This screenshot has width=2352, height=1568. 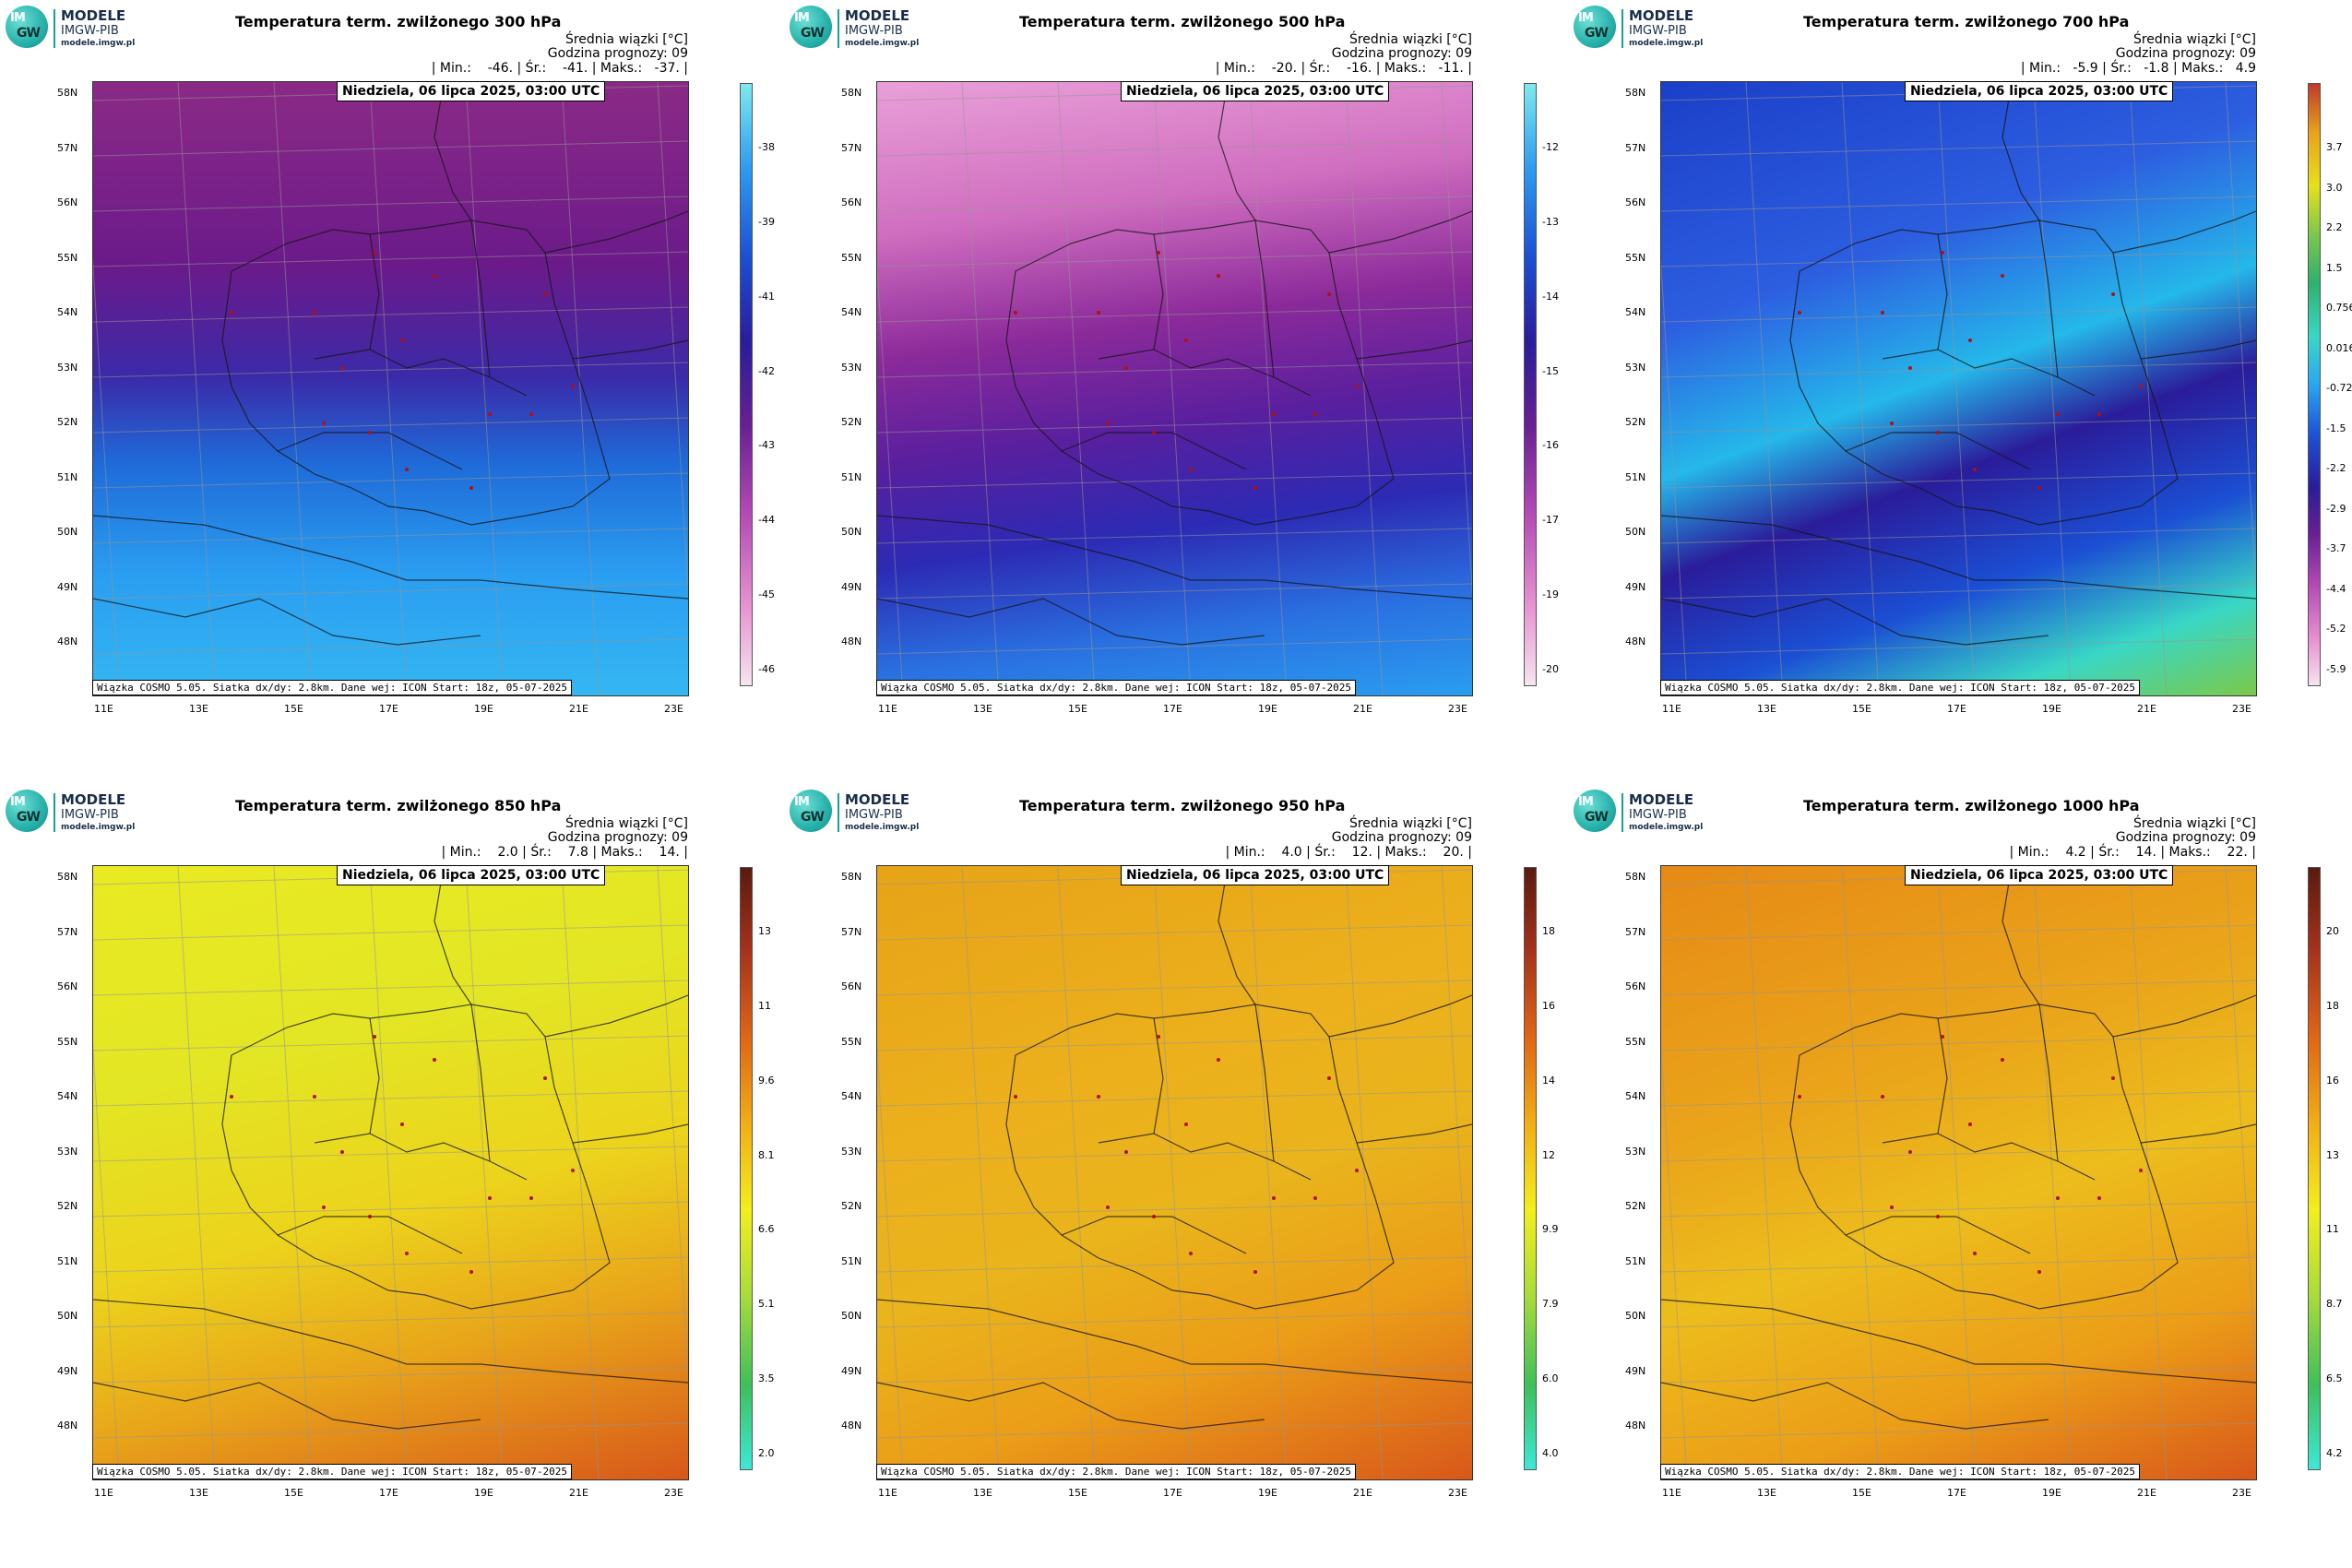 I want to click on latitude-label: 50N, so click(x=1635, y=532).